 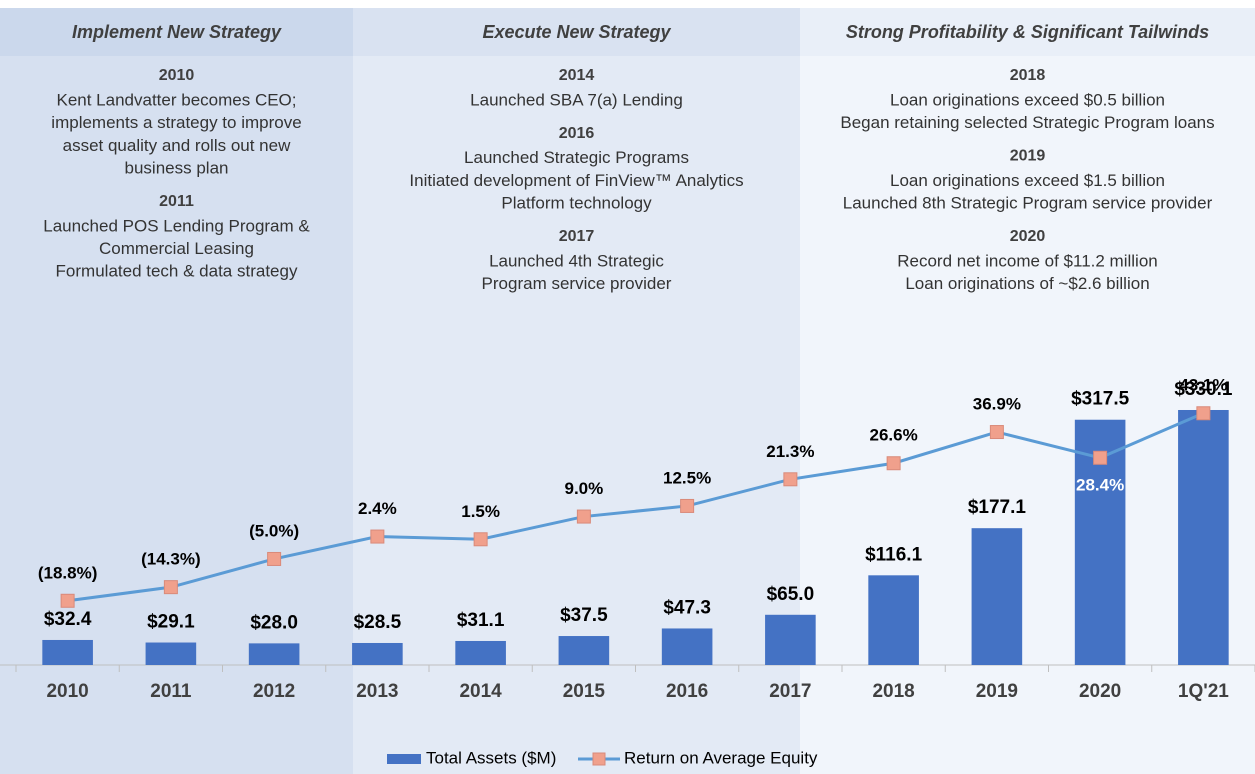 I want to click on bar-label: $177.1, so click(x=997, y=507).